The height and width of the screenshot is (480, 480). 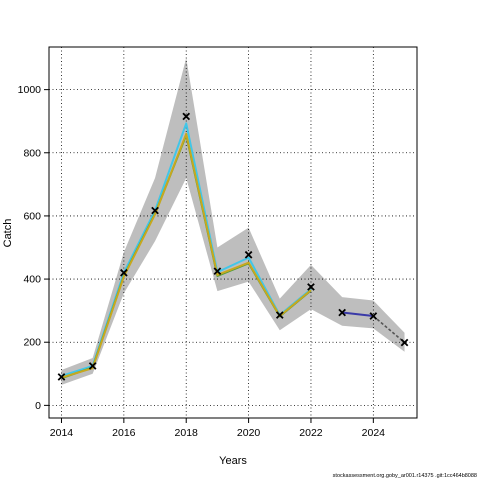 I want to click on x-tick-label: 2014, so click(x=62, y=433).